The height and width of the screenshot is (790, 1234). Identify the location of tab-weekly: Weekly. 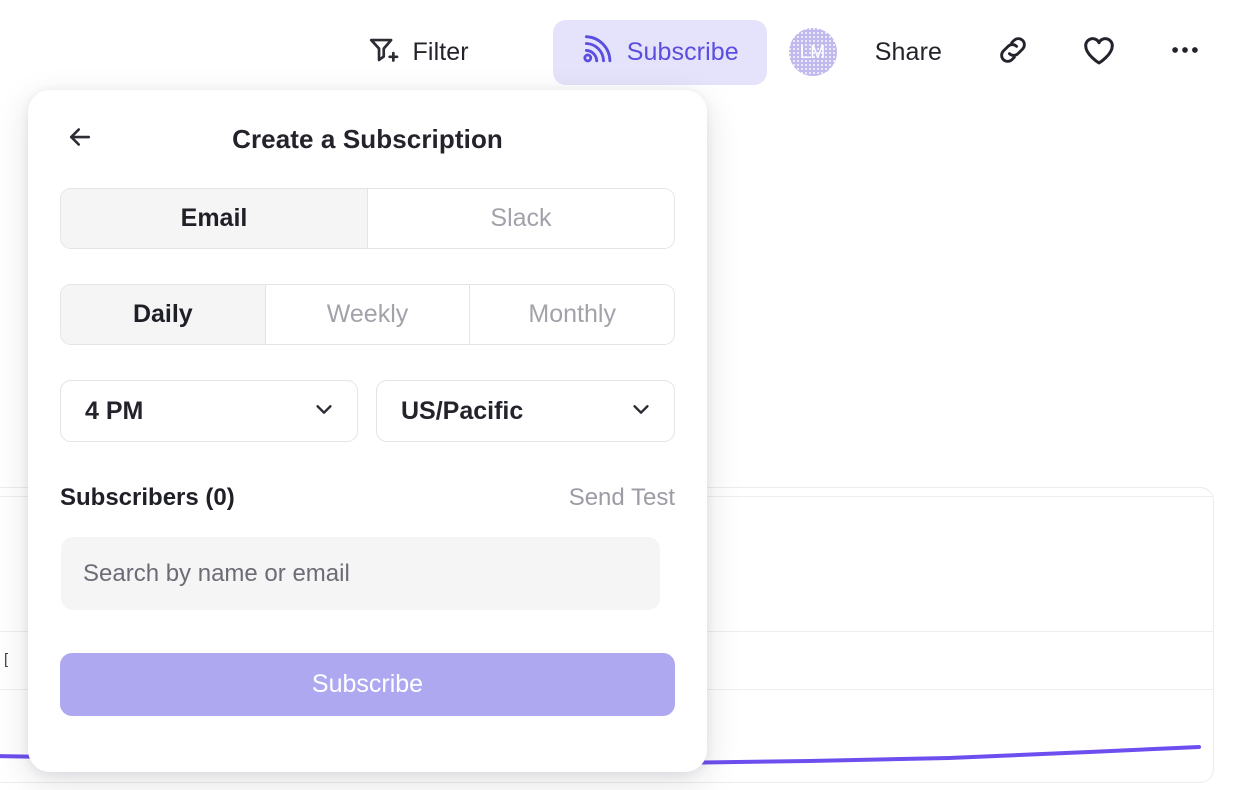
(368, 314).